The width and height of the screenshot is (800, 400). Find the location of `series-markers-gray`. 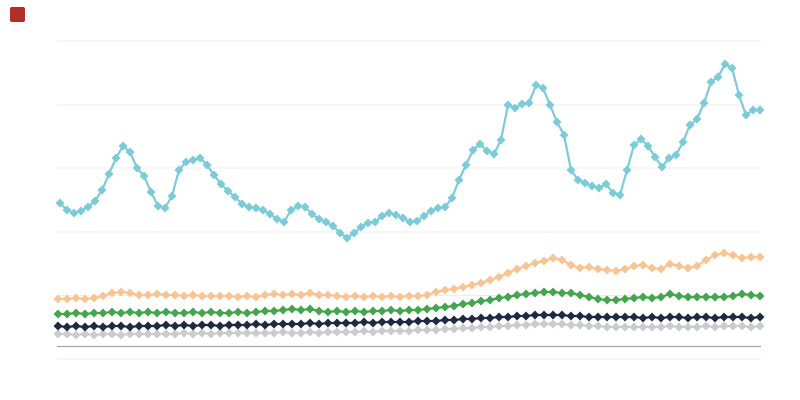

series-markers-gray is located at coordinates (409, 329).